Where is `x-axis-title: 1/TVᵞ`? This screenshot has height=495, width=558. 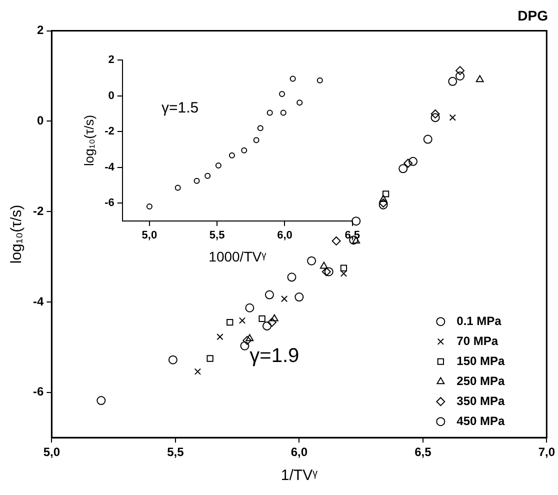 x-axis-title: 1/TVᵞ is located at coordinates (299, 475).